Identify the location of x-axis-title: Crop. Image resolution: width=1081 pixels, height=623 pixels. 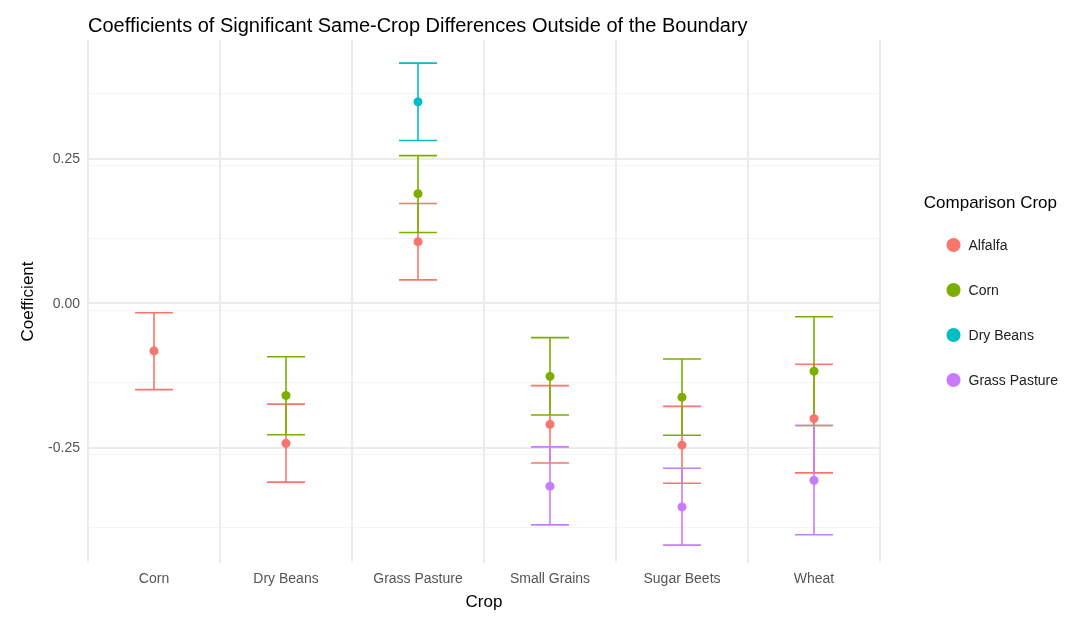
(484, 601).